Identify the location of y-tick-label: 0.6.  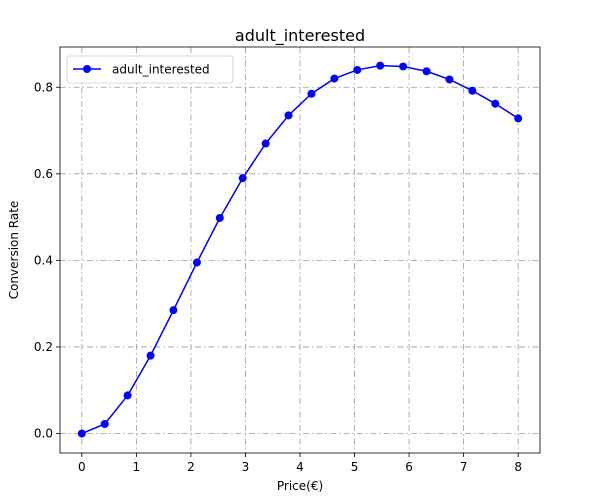
(43, 174).